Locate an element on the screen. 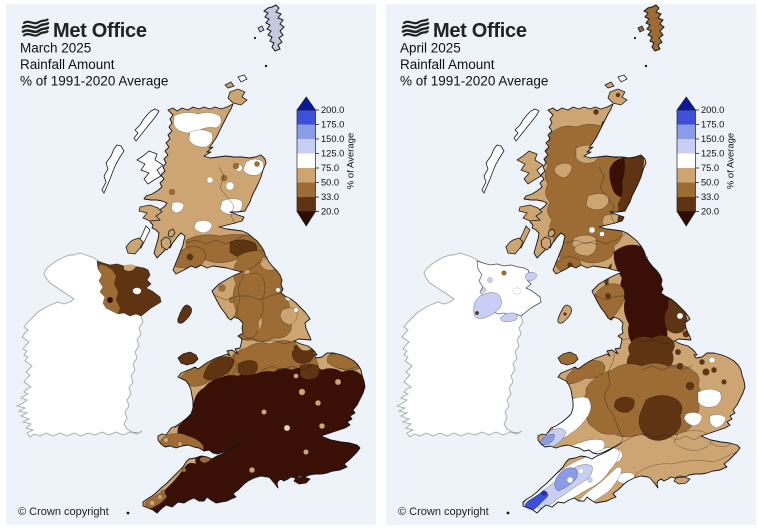  svg-text: March 2025 is located at coordinates (55, 47).